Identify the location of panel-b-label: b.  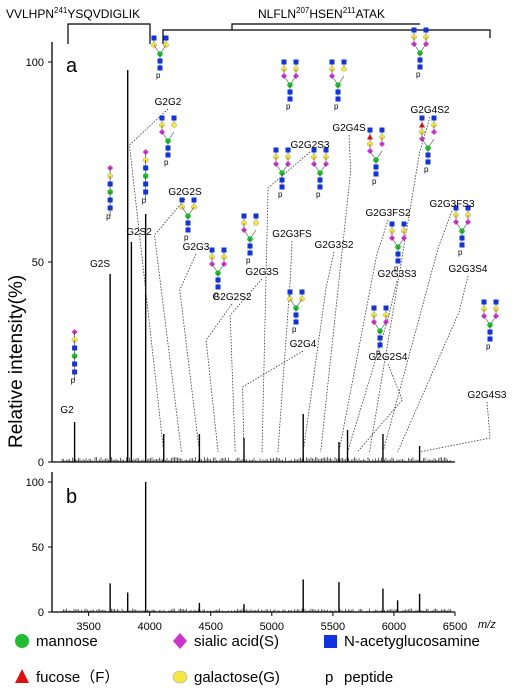
(71, 497).